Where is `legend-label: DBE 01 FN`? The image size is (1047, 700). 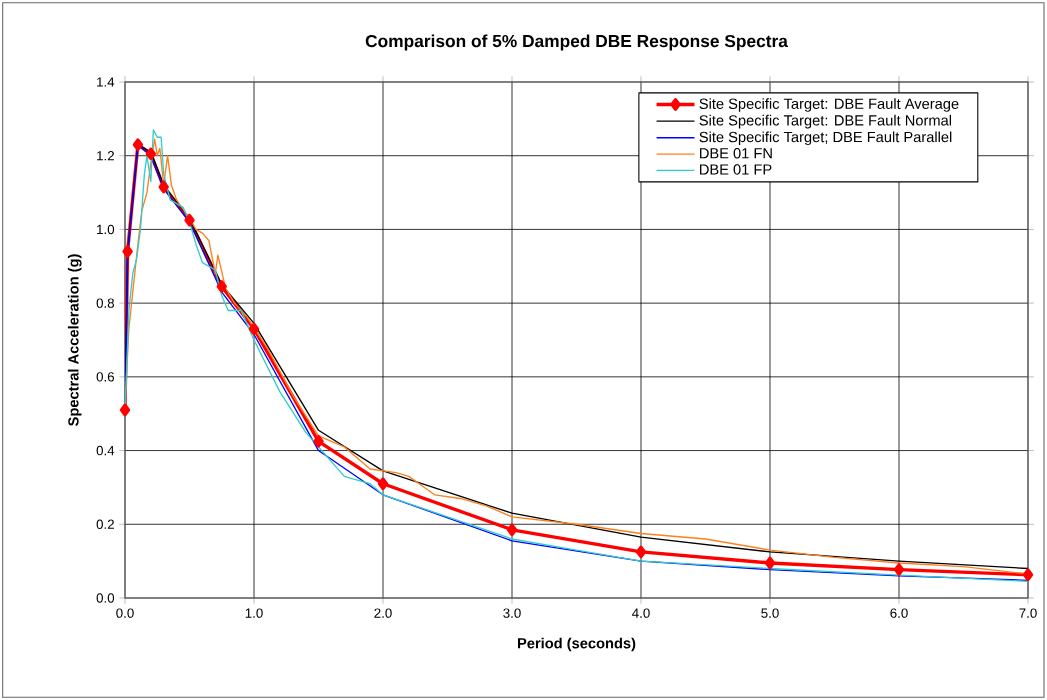 legend-label: DBE 01 FN is located at coordinates (736, 153).